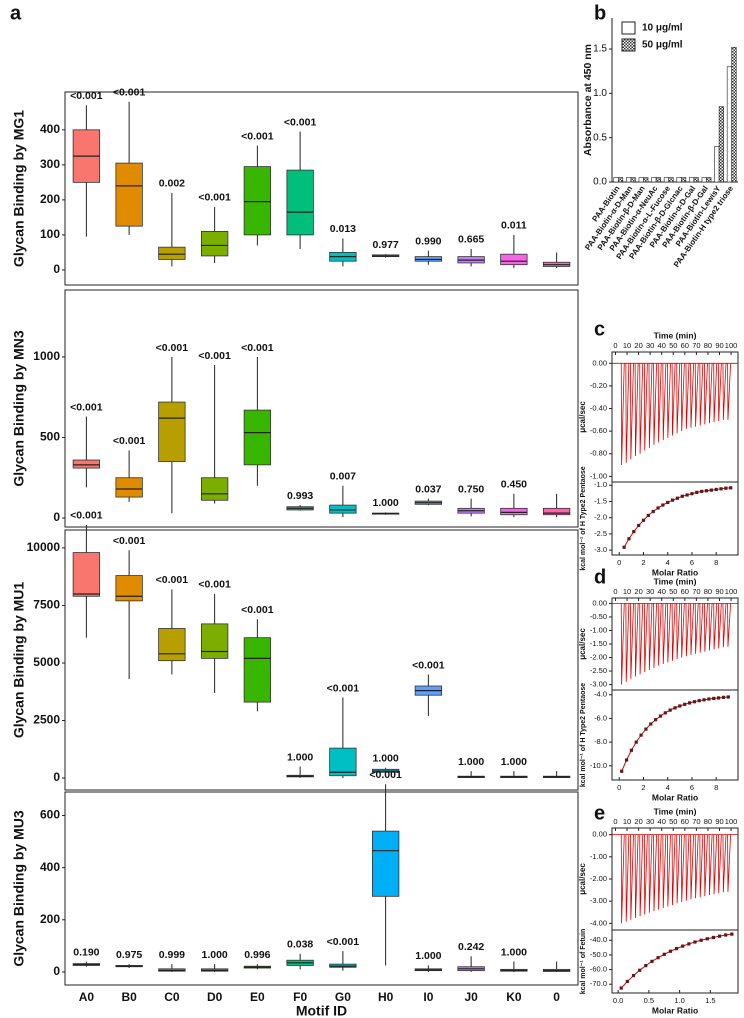 This screenshot has height=1018, width=744. Describe the element at coordinates (19, 188) in the screenshot. I see `y-axis-label: Glycan Binding by MG1` at that location.